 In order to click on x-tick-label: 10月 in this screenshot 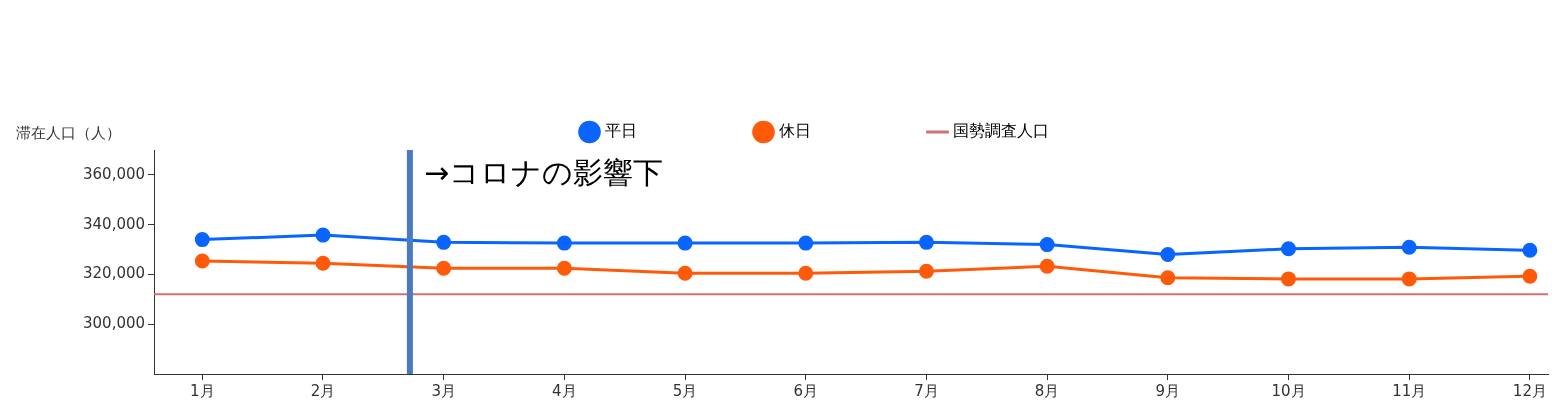, I will do `click(1288, 390)`.